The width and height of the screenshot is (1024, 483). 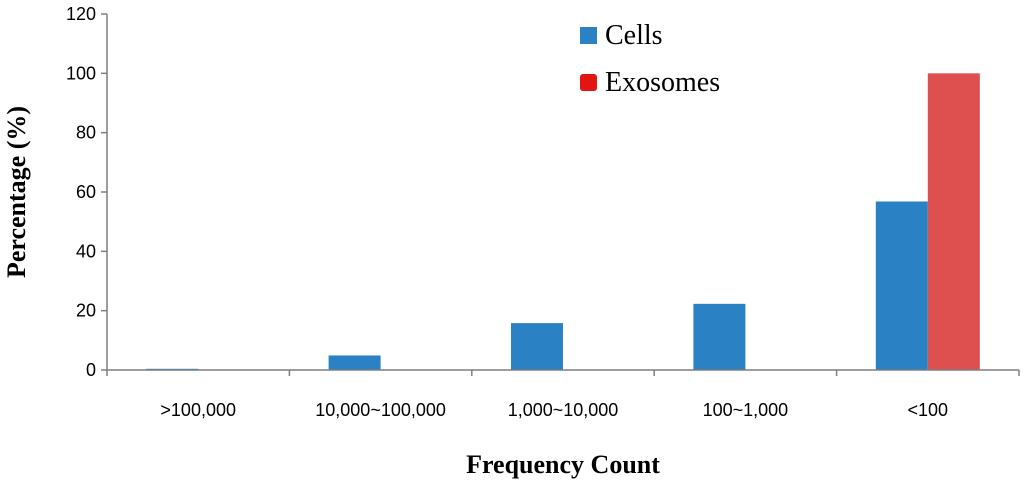 What do you see at coordinates (16, 192) in the screenshot?
I see `y-axis-title: Percentage (%)` at bounding box center [16, 192].